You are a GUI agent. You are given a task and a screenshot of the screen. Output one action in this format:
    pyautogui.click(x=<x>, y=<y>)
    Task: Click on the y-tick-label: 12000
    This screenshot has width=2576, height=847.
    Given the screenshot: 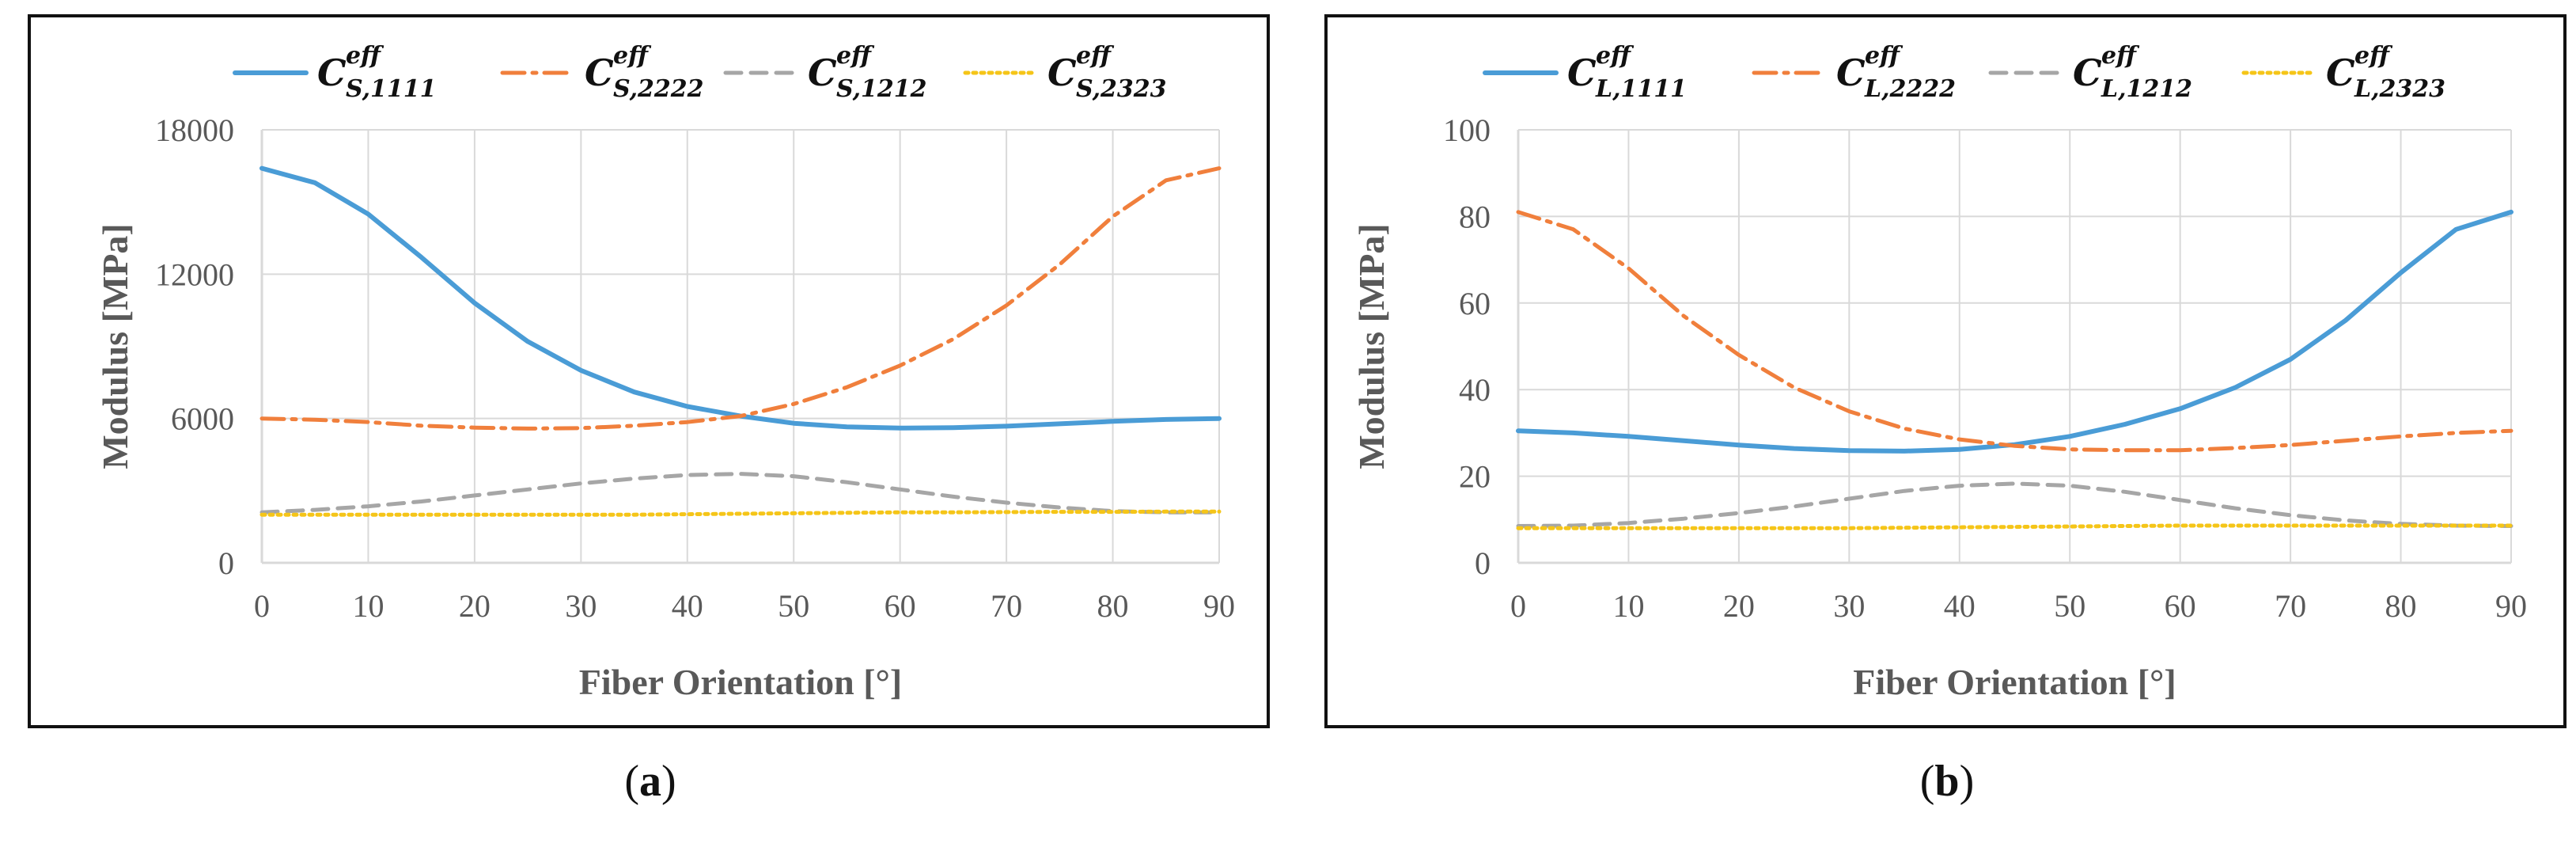 What is the action you would take?
    pyautogui.click(x=194, y=274)
    